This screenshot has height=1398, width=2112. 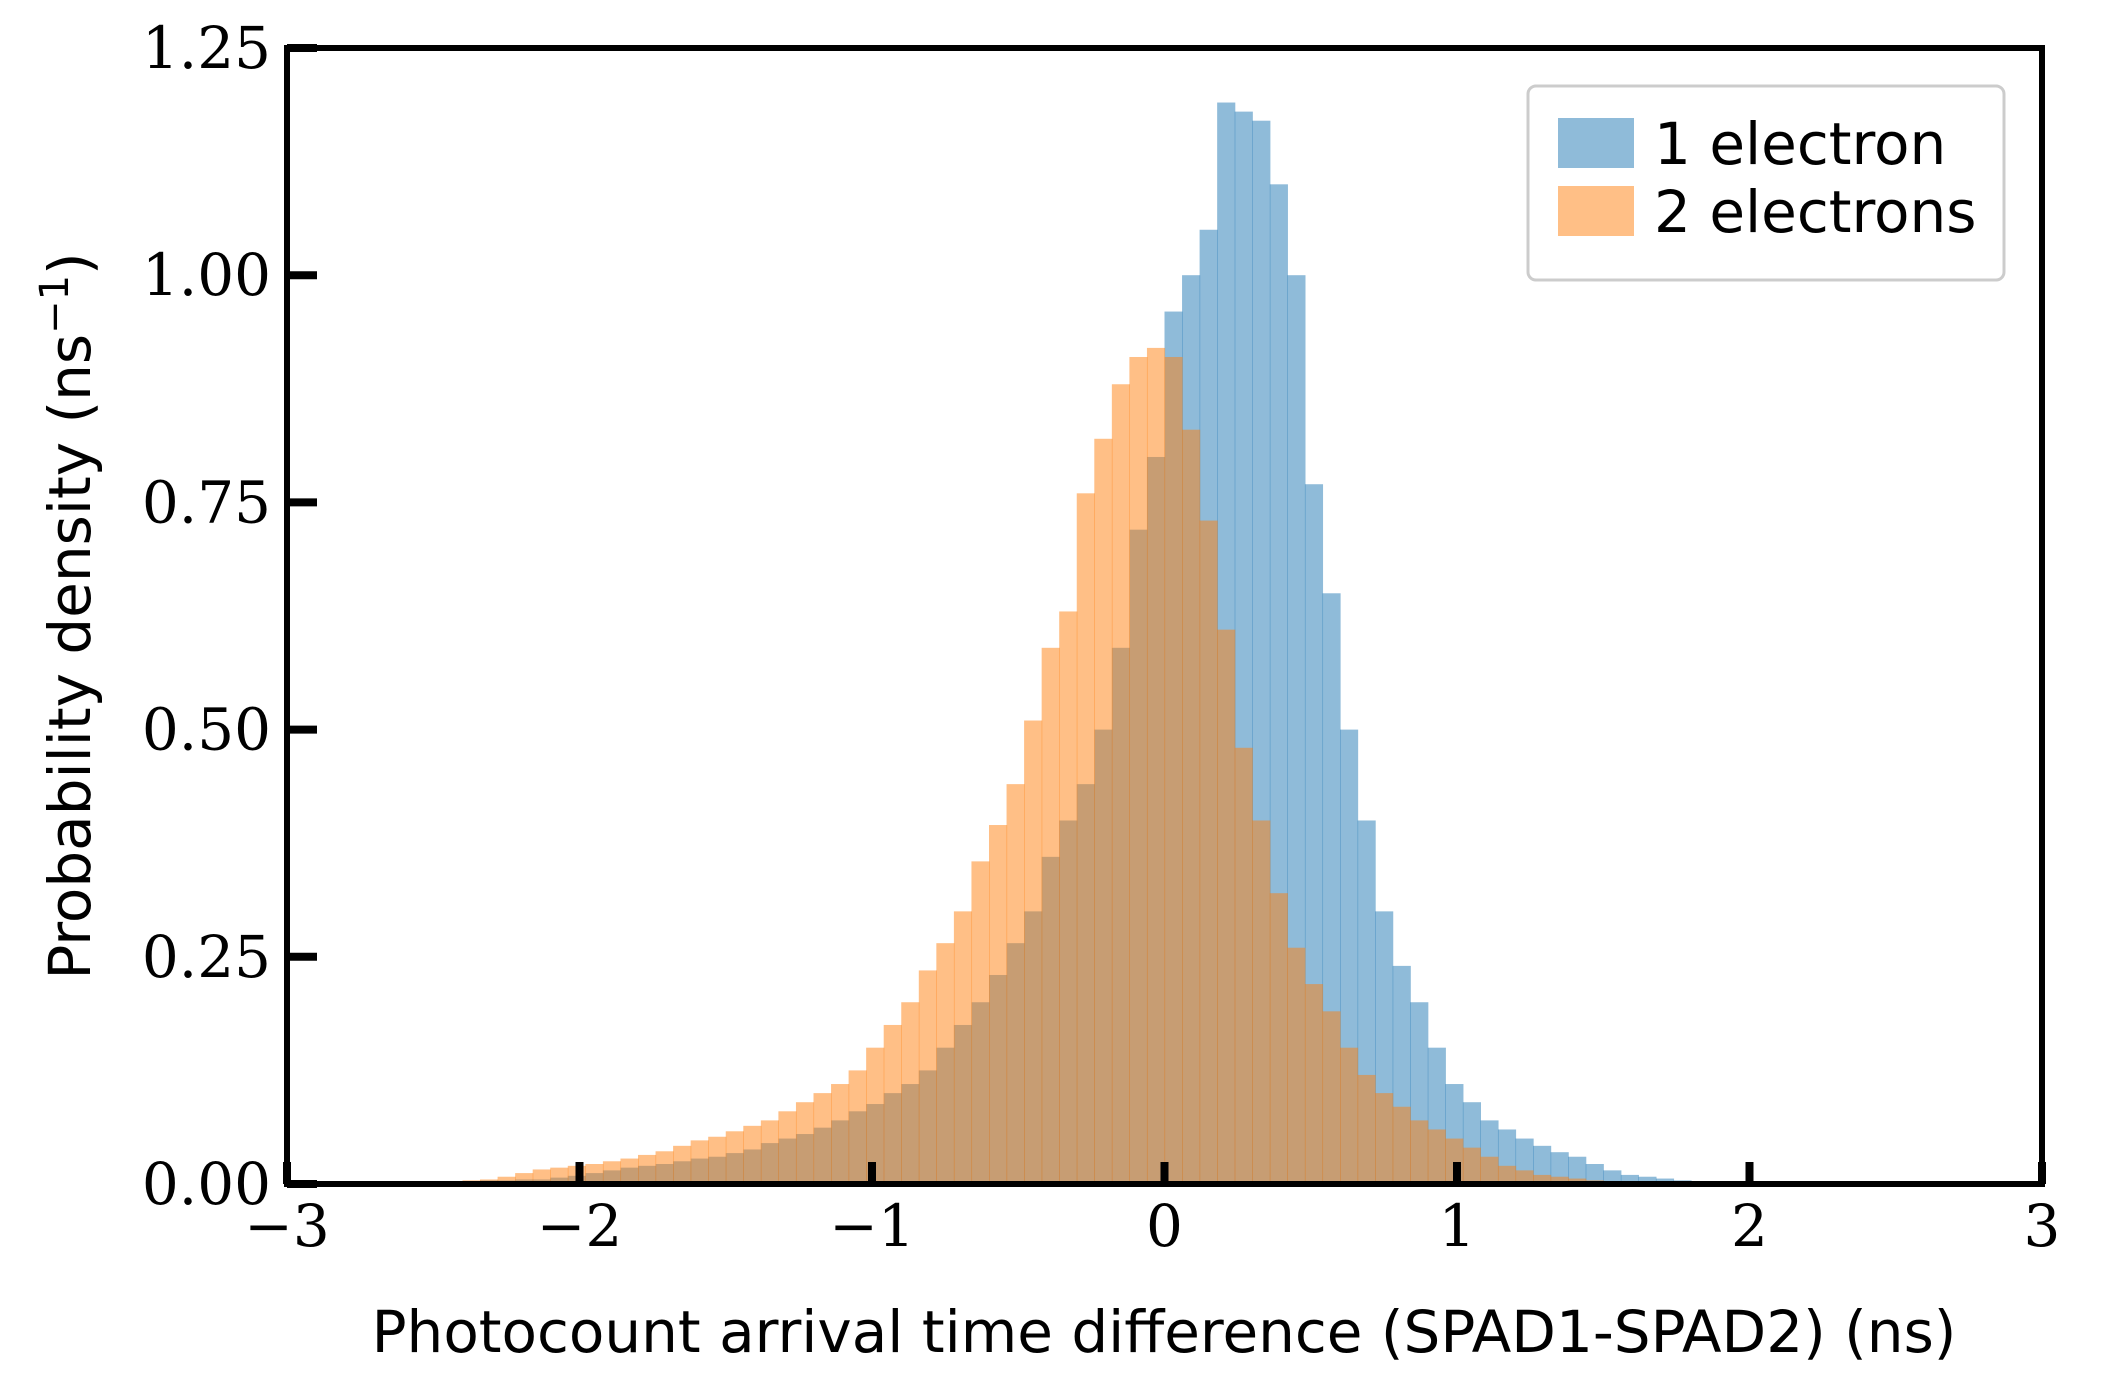 I want to click on legend-label-2-electrons: 2 electrons, so click(x=1815, y=212).